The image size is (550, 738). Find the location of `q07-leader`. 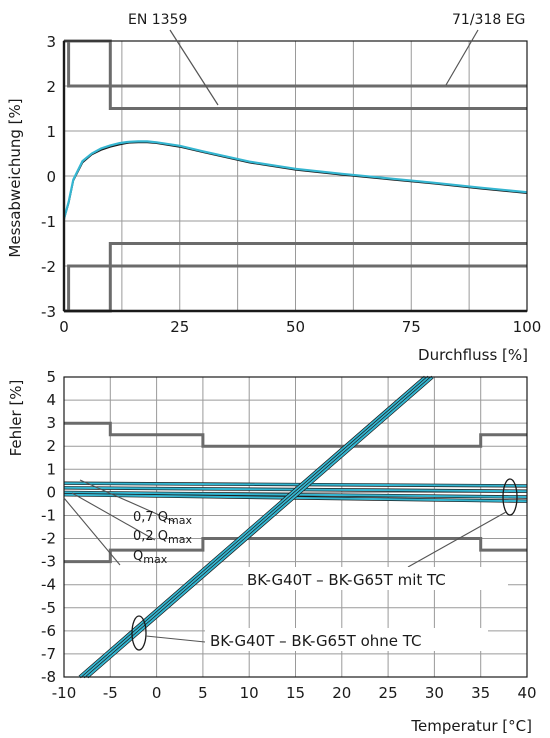

q07-leader is located at coordinates (127, 501).